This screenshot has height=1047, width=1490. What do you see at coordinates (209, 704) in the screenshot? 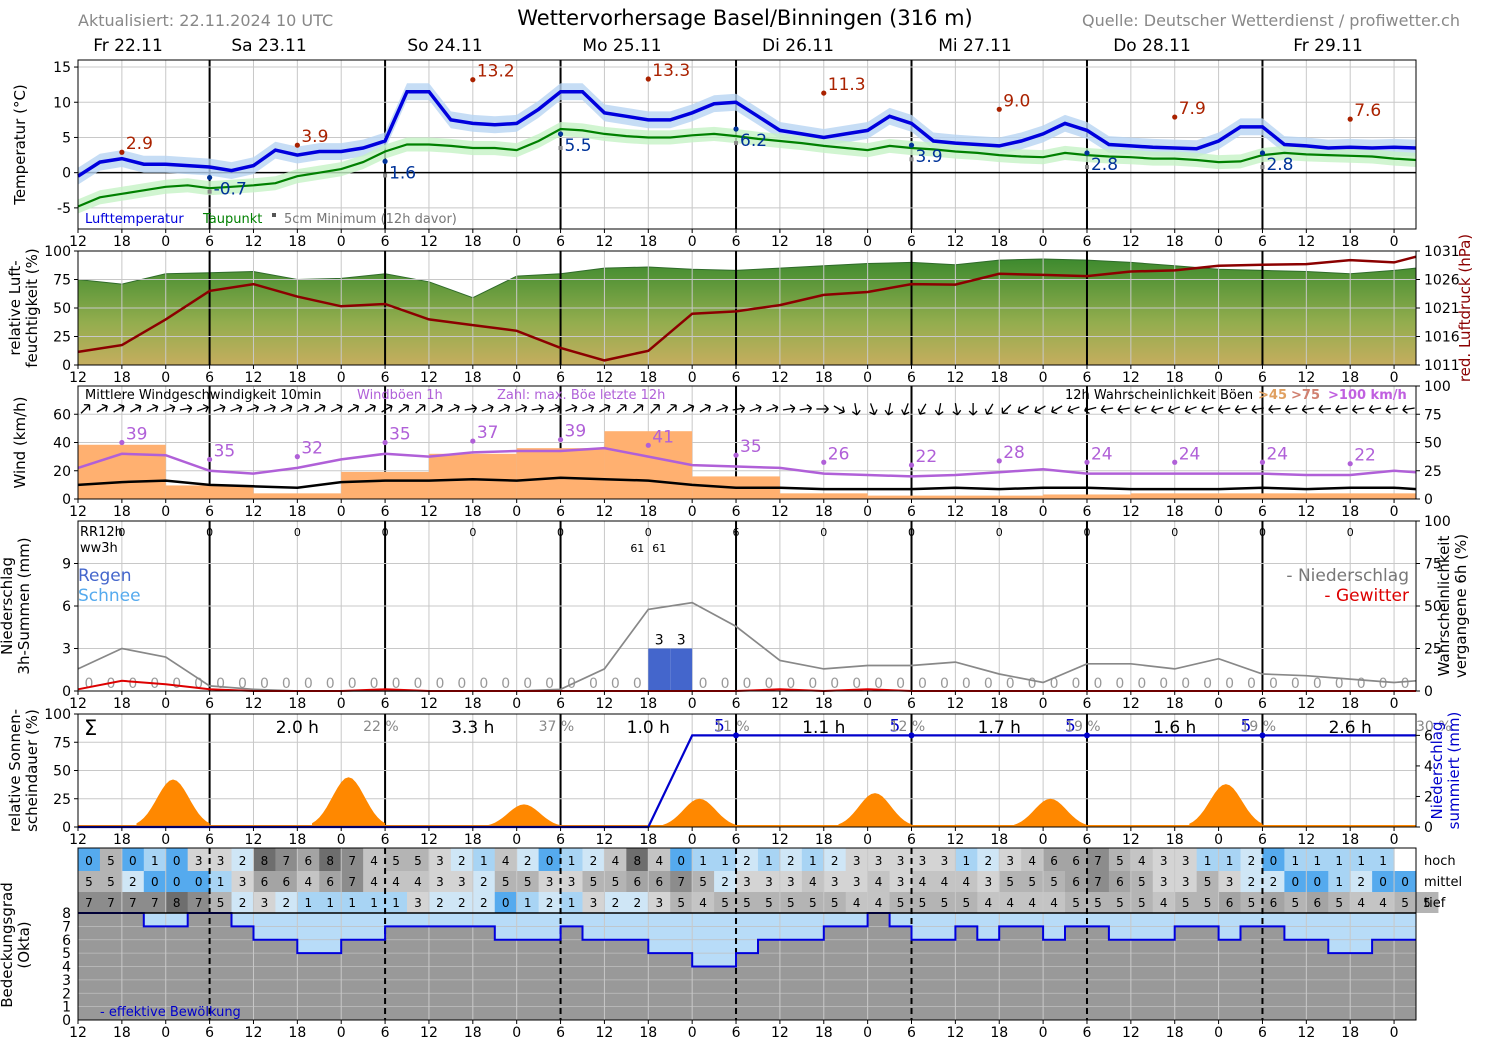
I see `prec-tick-label: 6` at bounding box center [209, 704].